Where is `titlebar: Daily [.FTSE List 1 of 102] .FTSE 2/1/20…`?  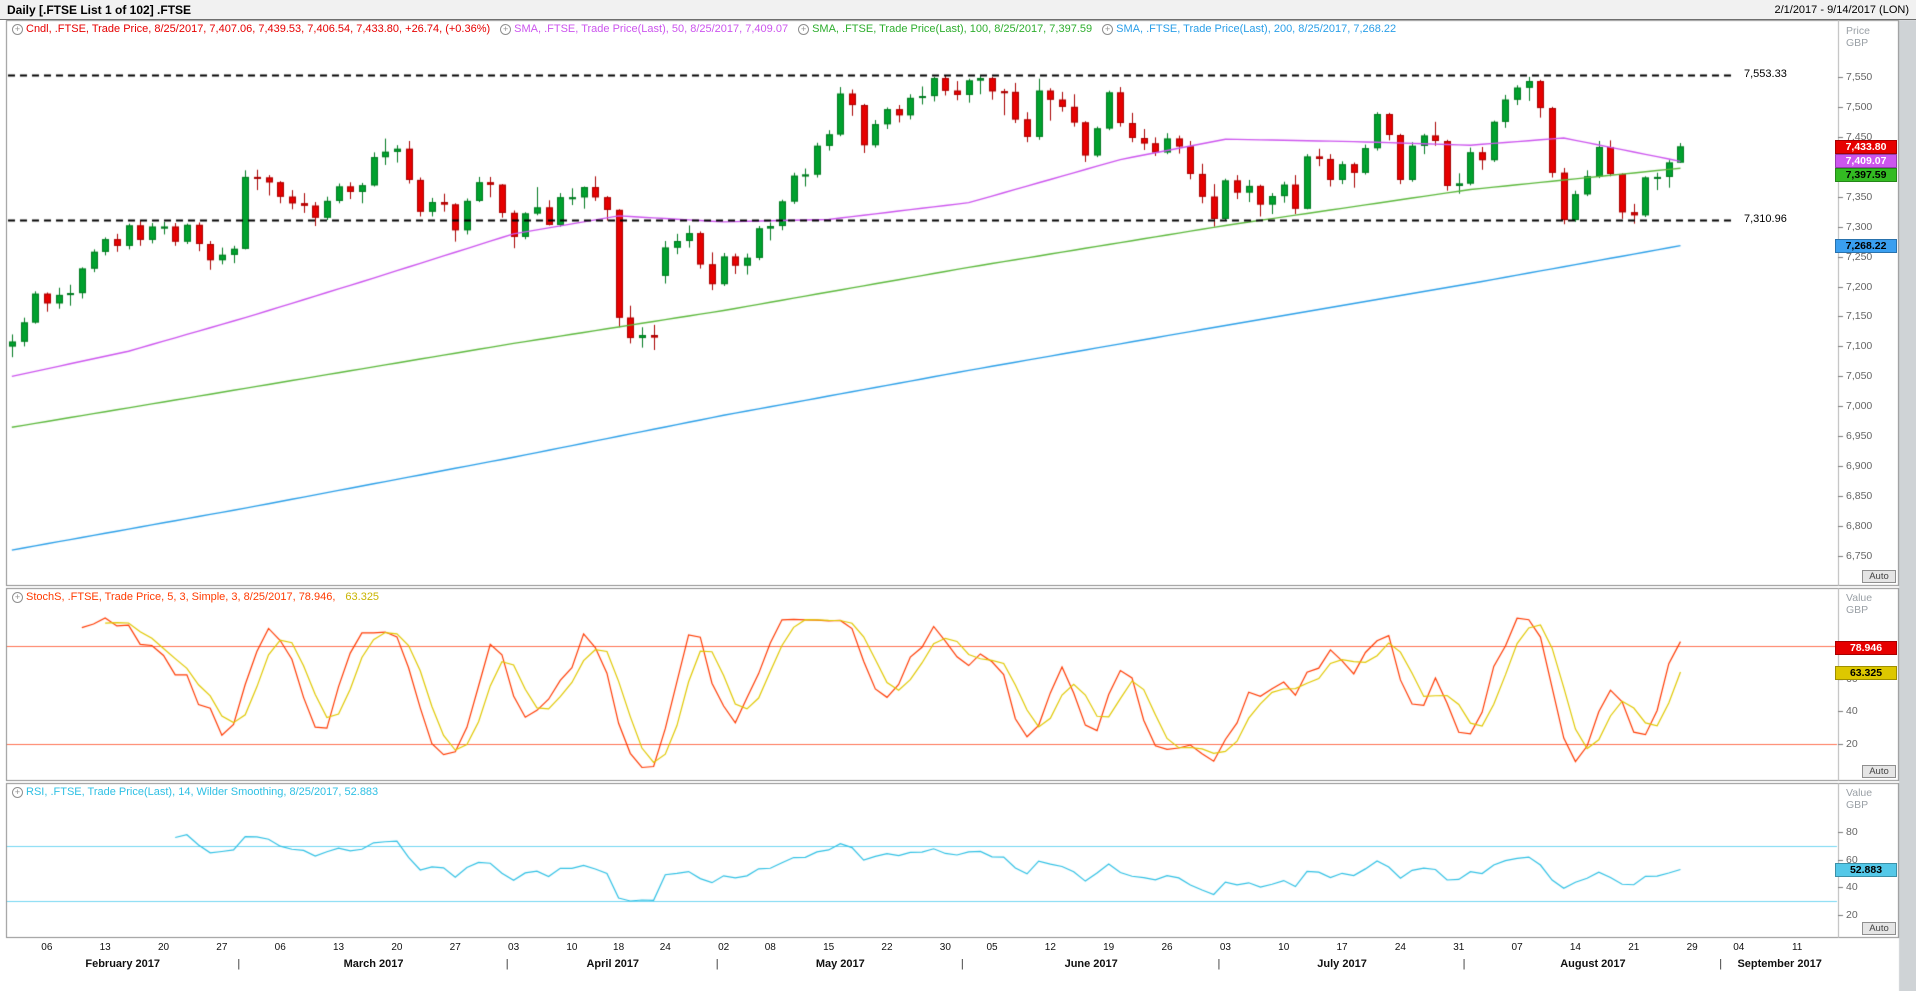
titlebar: Daily [.FTSE List 1 of 102] .FTSE 2/1/20… is located at coordinates (958, 10).